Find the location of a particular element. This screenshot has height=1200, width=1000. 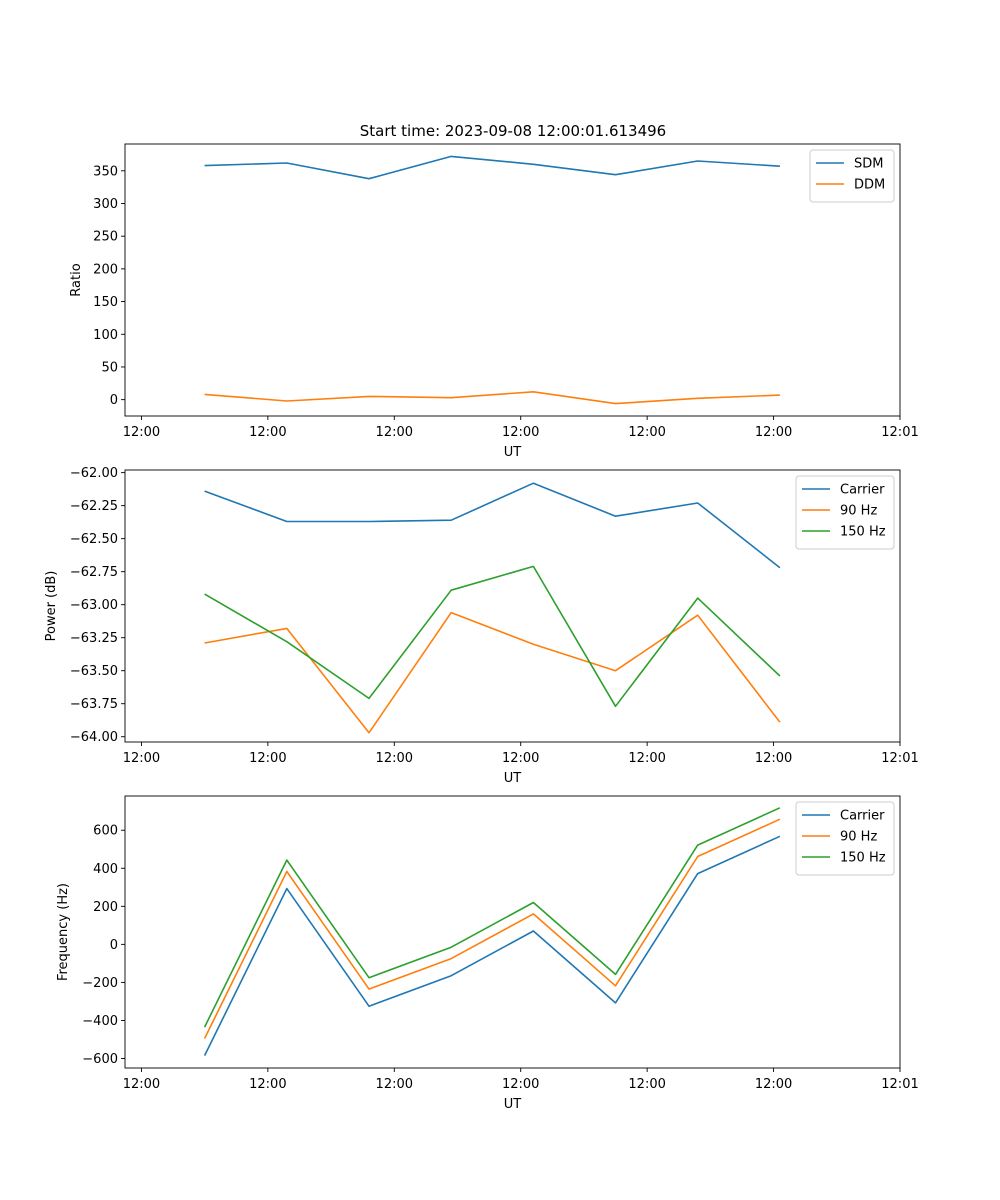

y-tick-label: 150 is located at coordinates (105, 302).